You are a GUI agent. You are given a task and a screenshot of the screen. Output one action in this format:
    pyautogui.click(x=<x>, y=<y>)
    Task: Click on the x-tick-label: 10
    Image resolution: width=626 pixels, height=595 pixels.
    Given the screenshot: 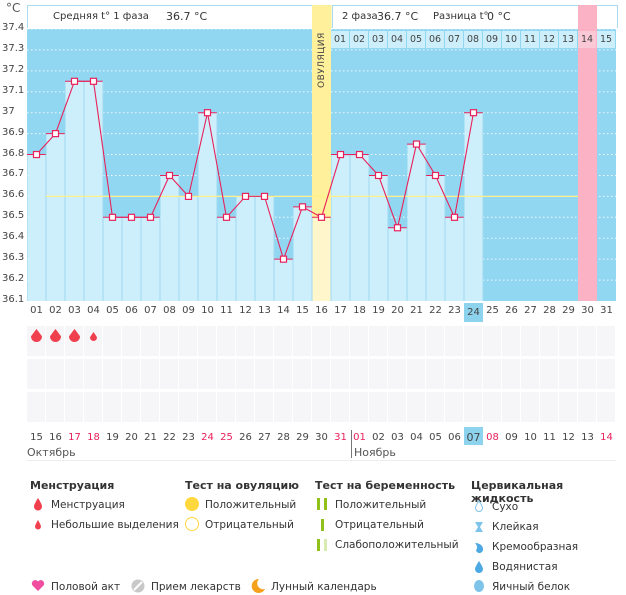 What is the action you would take?
    pyautogui.click(x=207, y=310)
    